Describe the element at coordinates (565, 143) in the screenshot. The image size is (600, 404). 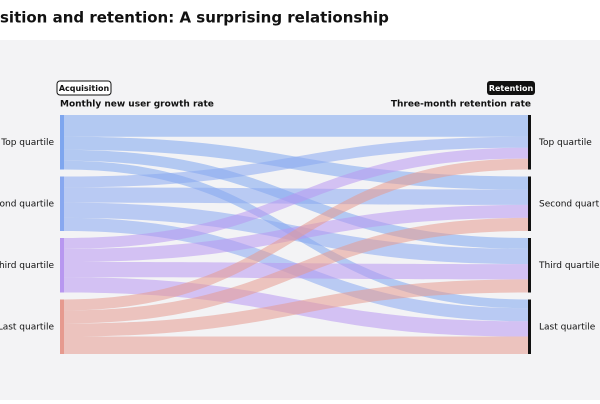
I see `target-label: Top quartile` at that location.